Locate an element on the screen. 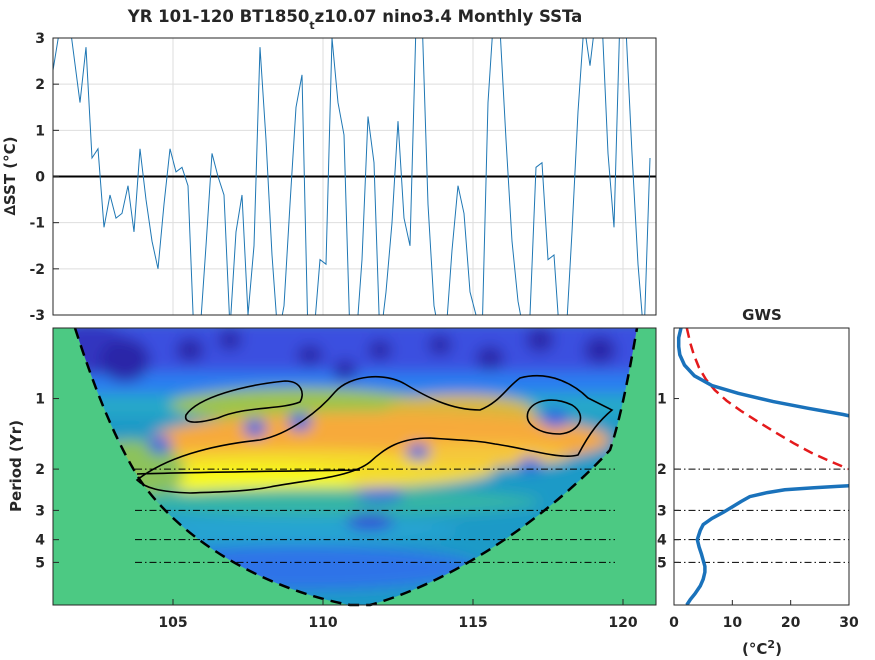 Image resolution: width=875 pixels, height=660 pixels. wavelet-x-ticks: 105 110 115 120 is located at coordinates (398, 615).